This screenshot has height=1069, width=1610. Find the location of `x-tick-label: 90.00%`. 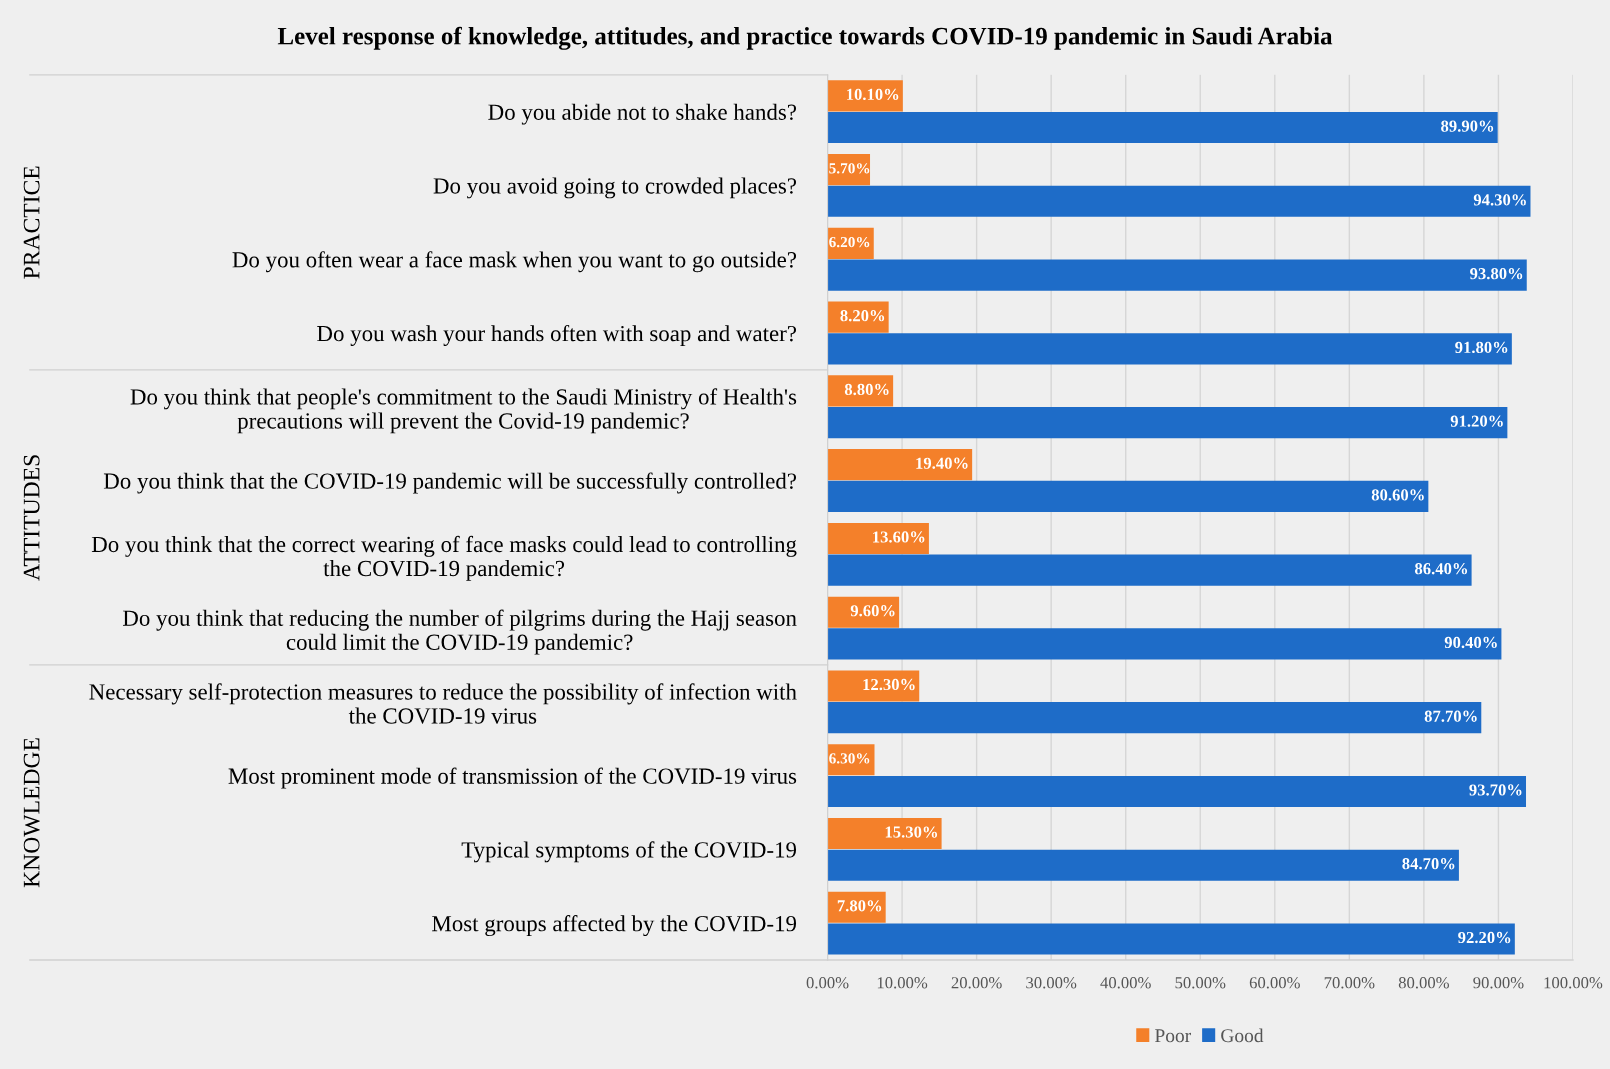

x-tick-label: 90.00% is located at coordinates (1498, 983).